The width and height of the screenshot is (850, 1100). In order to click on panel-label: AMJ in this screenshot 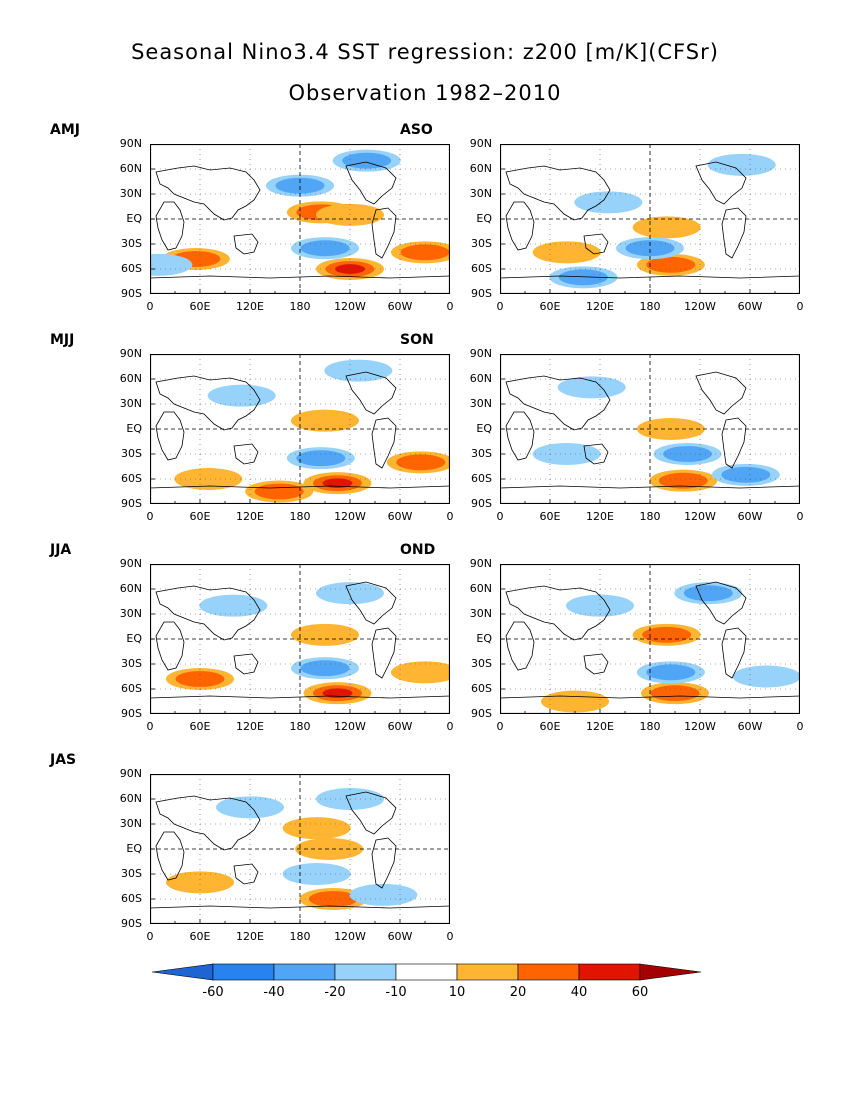, I will do `click(65, 130)`.